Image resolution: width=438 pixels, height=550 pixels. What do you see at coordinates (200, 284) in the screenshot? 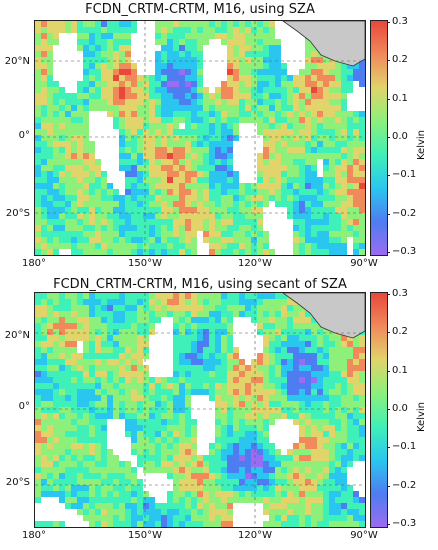
I see `panel-title: FCDN_CRTM-CRTM, M16, using secant of SZA` at bounding box center [200, 284].